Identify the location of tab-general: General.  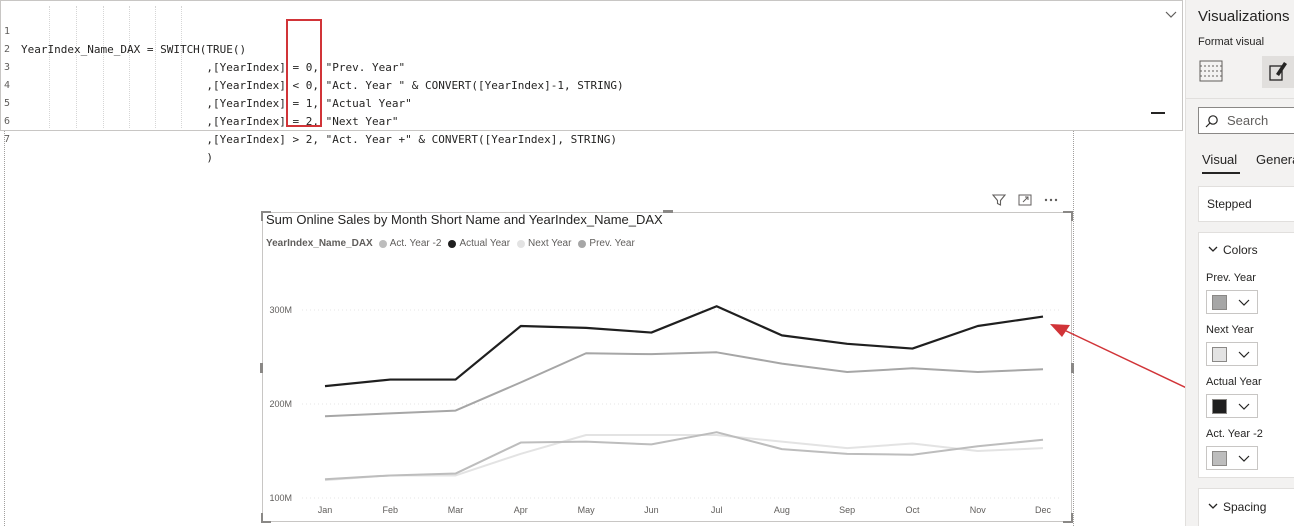
(1275, 159).